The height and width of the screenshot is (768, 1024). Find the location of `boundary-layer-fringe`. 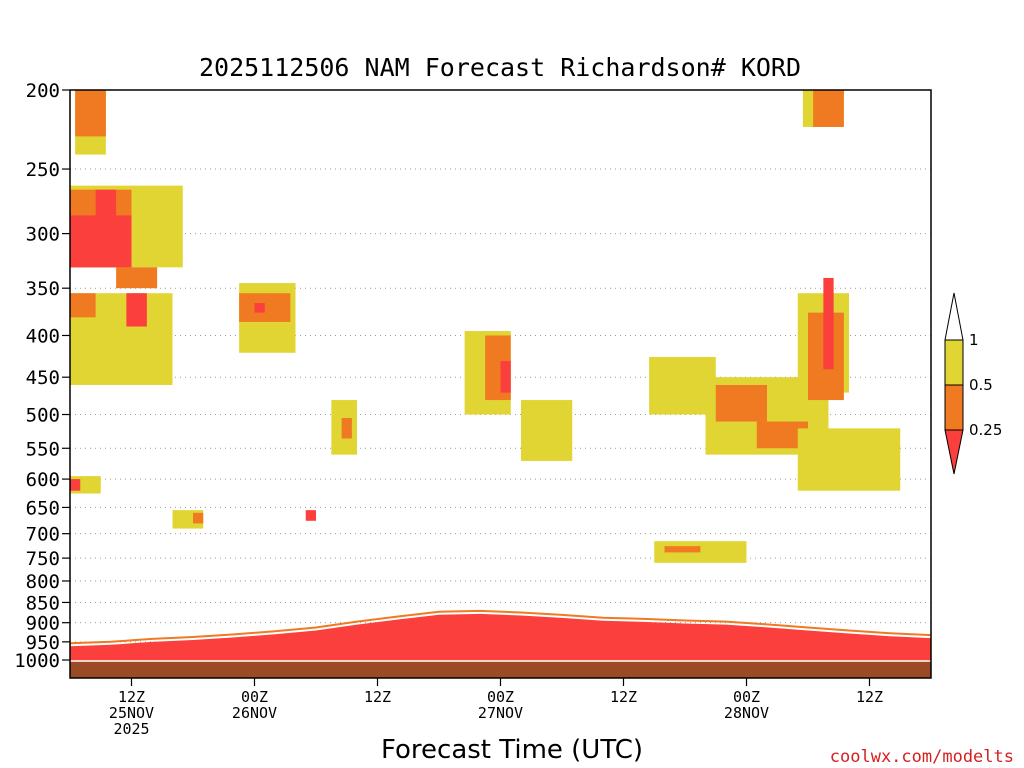

boundary-layer-fringe is located at coordinates (500, 628).